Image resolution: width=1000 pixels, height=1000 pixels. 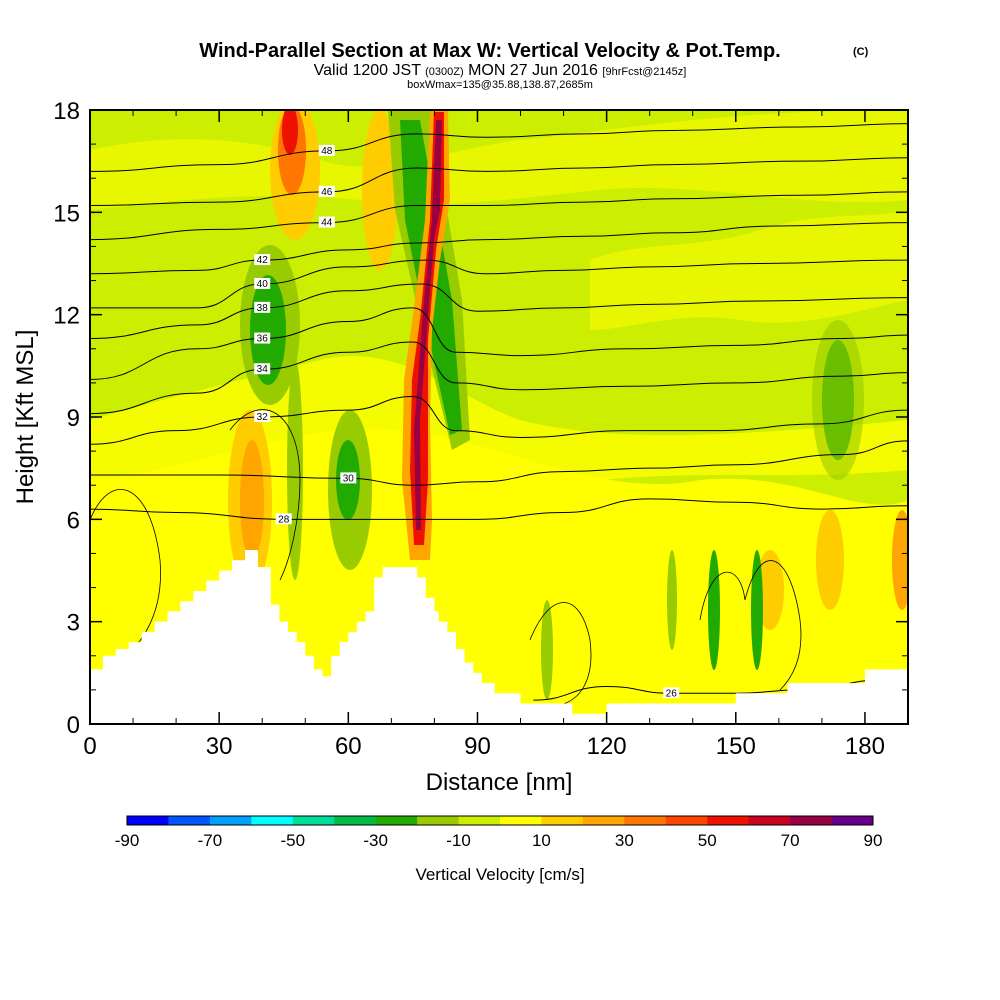 I want to click on isentrope-label-text: 30, so click(x=349, y=478).